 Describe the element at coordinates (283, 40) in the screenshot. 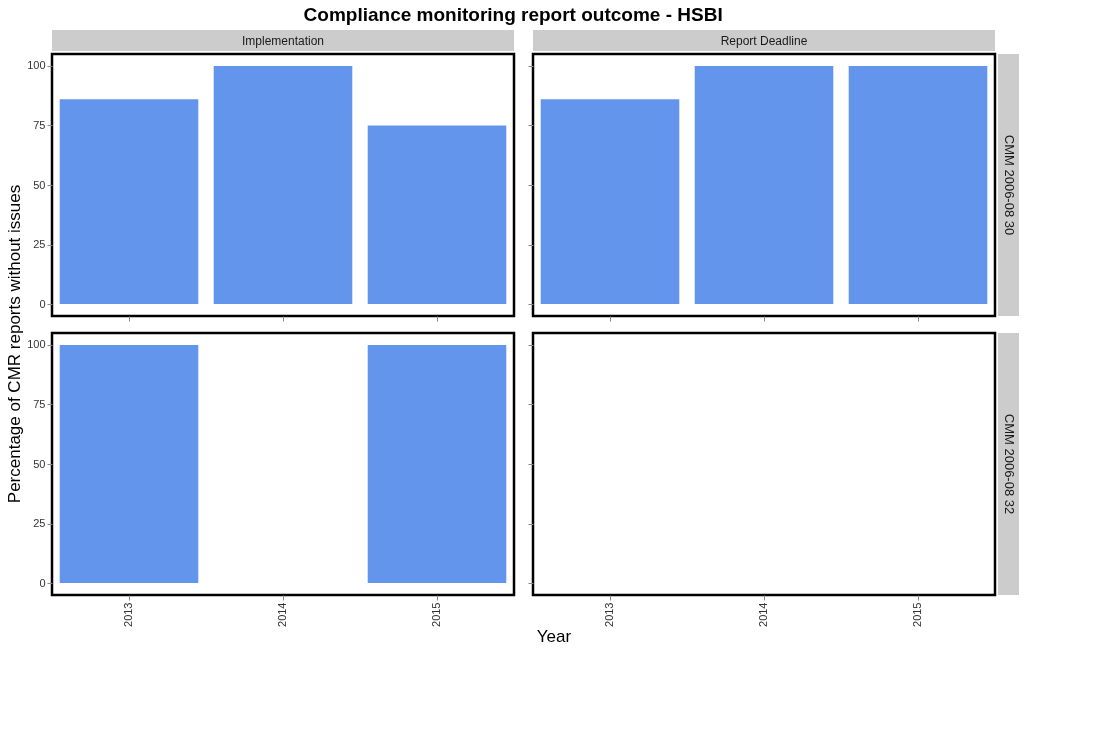

I see `chart-subtitle: Implementation` at that location.